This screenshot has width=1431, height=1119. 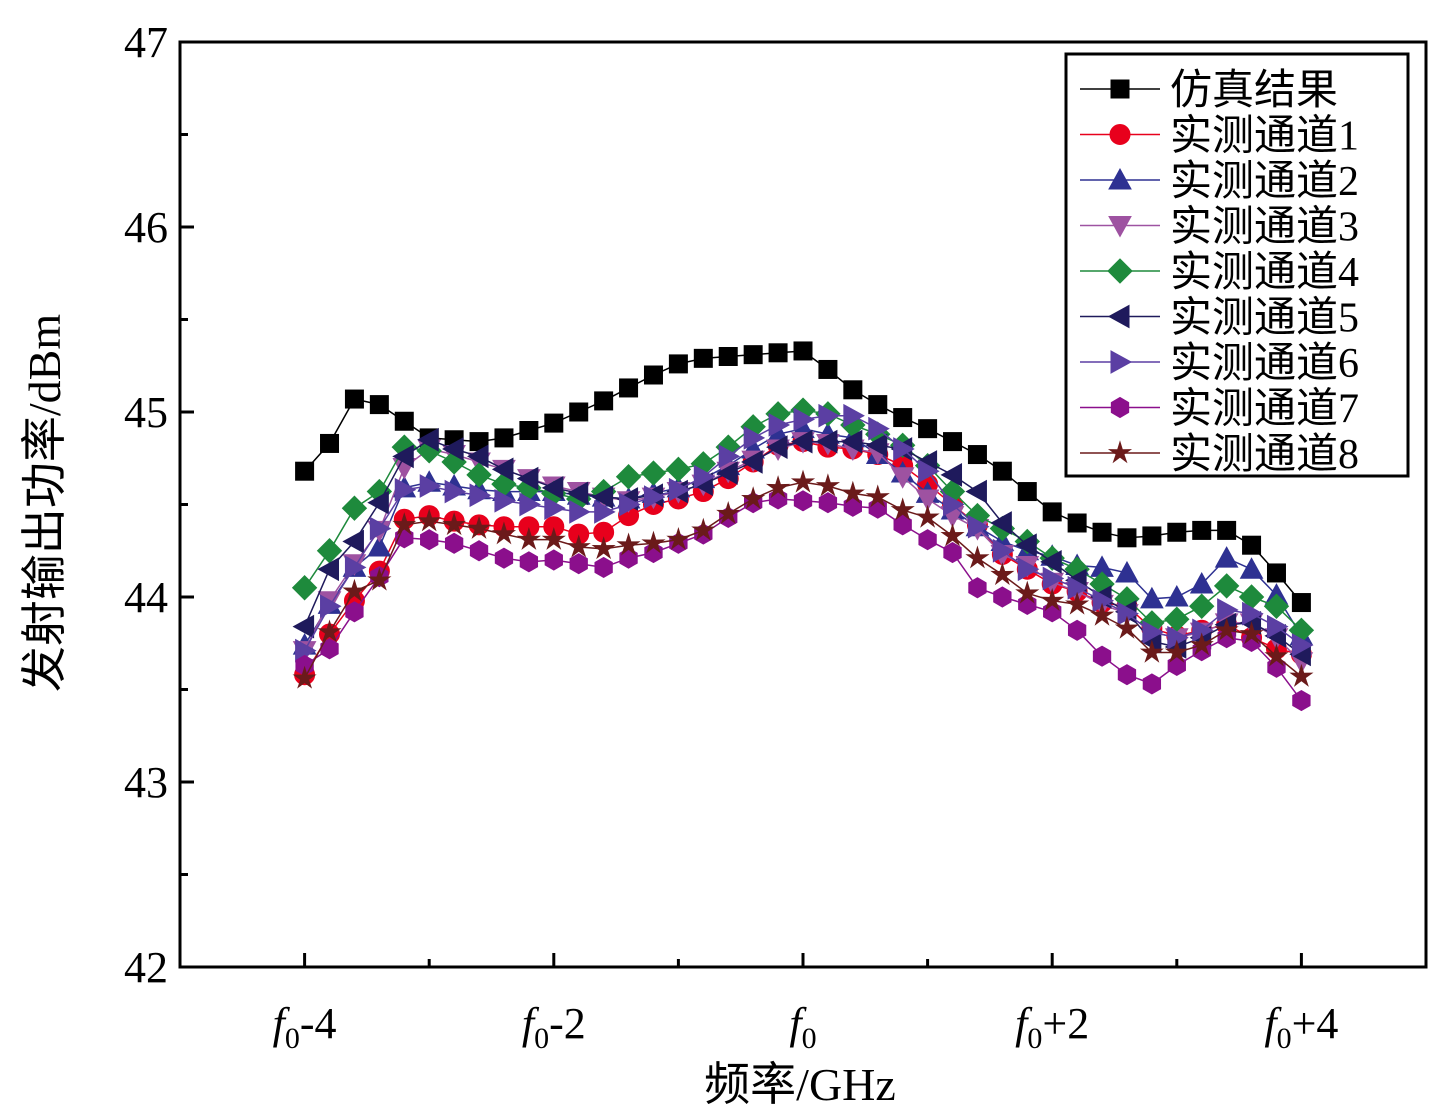 What do you see at coordinates (44, 503) in the screenshot?
I see `y-axis-title: 发射输出功率/dBm` at bounding box center [44, 503].